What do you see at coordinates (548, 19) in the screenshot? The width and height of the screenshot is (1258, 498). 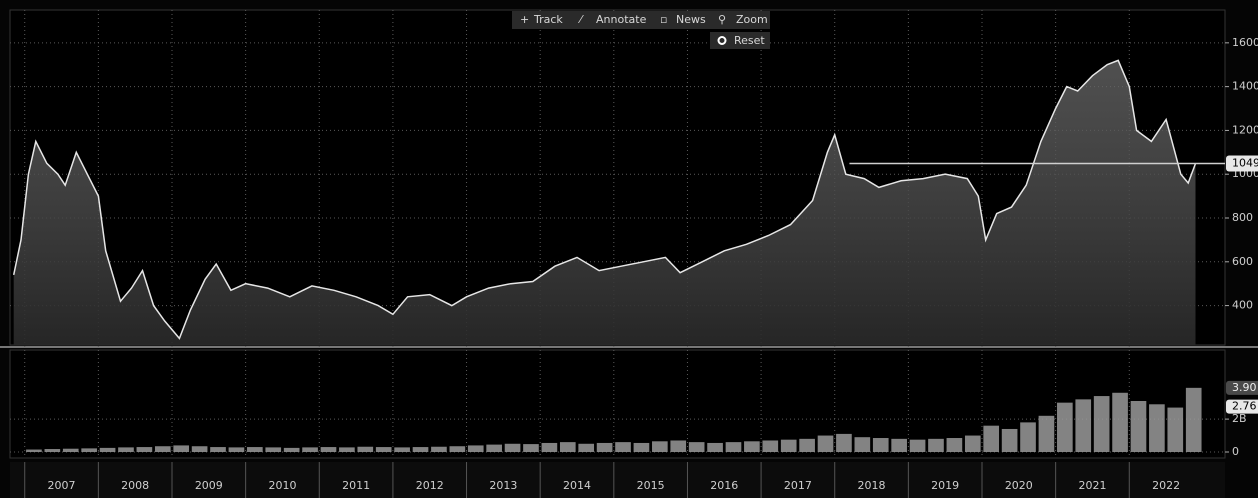 I see `track-label: Track` at bounding box center [548, 19].